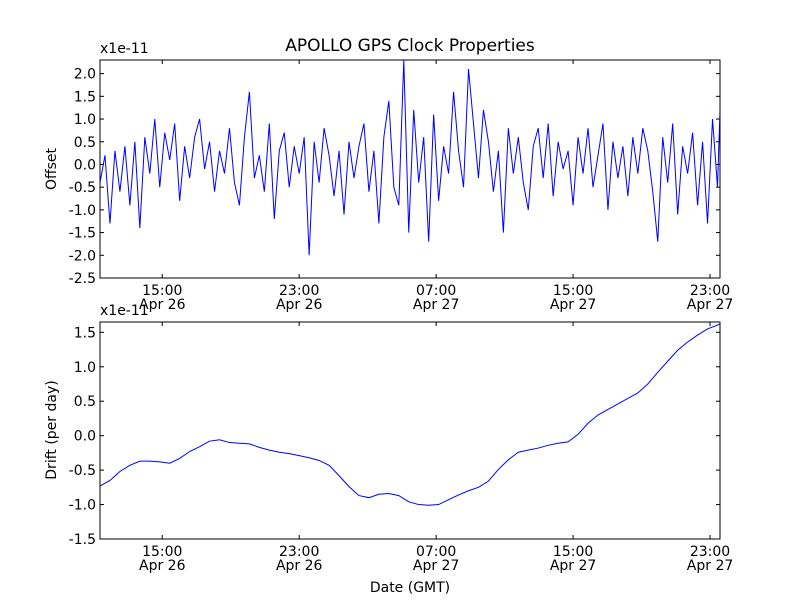 The height and width of the screenshot is (600, 800). I want to click on offset-x-tick-time: 07:00, so click(436, 291).